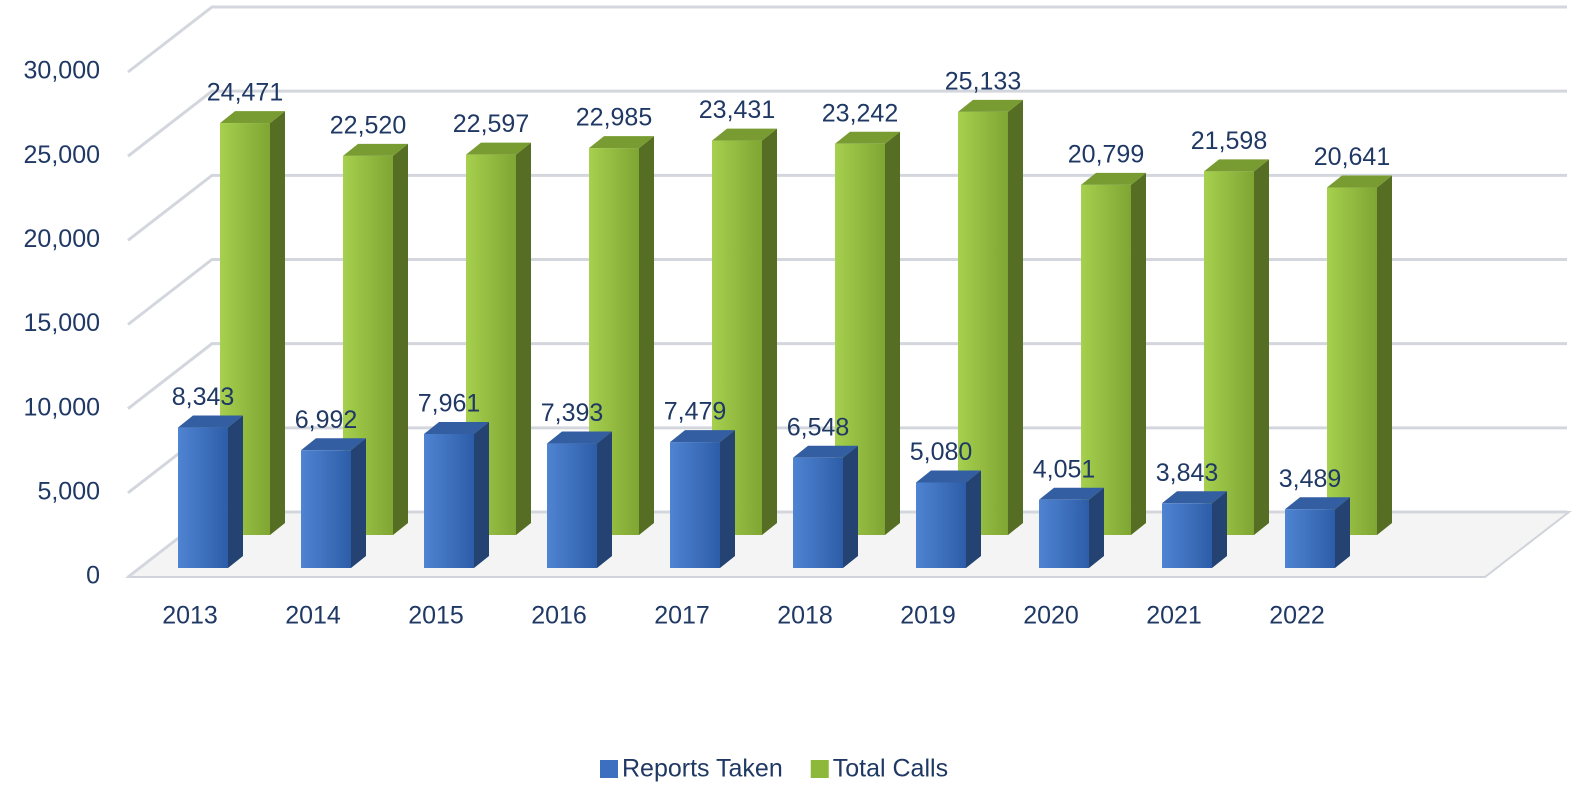 The width and height of the screenshot is (1587, 794). What do you see at coordinates (559, 616) in the screenshot?
I see `x-tick-label: 2016` at bounding box center [559, 616].